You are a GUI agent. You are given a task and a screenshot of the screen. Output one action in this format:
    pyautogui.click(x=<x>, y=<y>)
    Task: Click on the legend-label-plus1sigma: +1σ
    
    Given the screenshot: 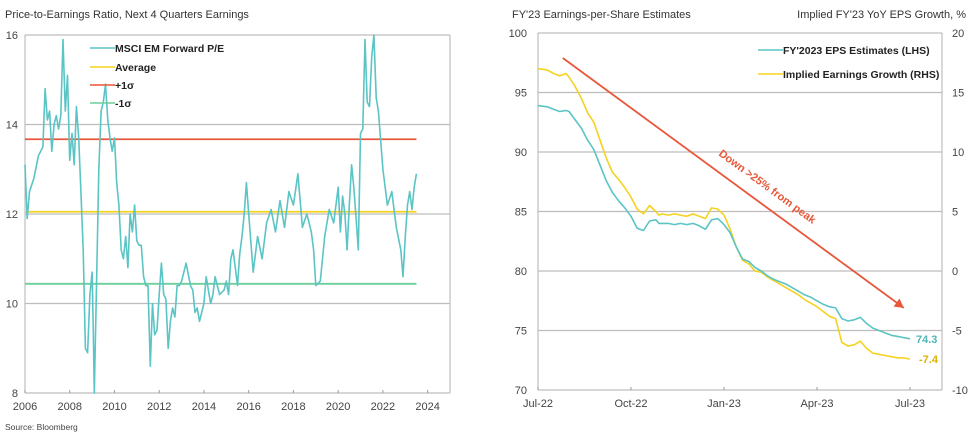 What is the action you would take?
    pyautogui.click(x=124, y=86)
    